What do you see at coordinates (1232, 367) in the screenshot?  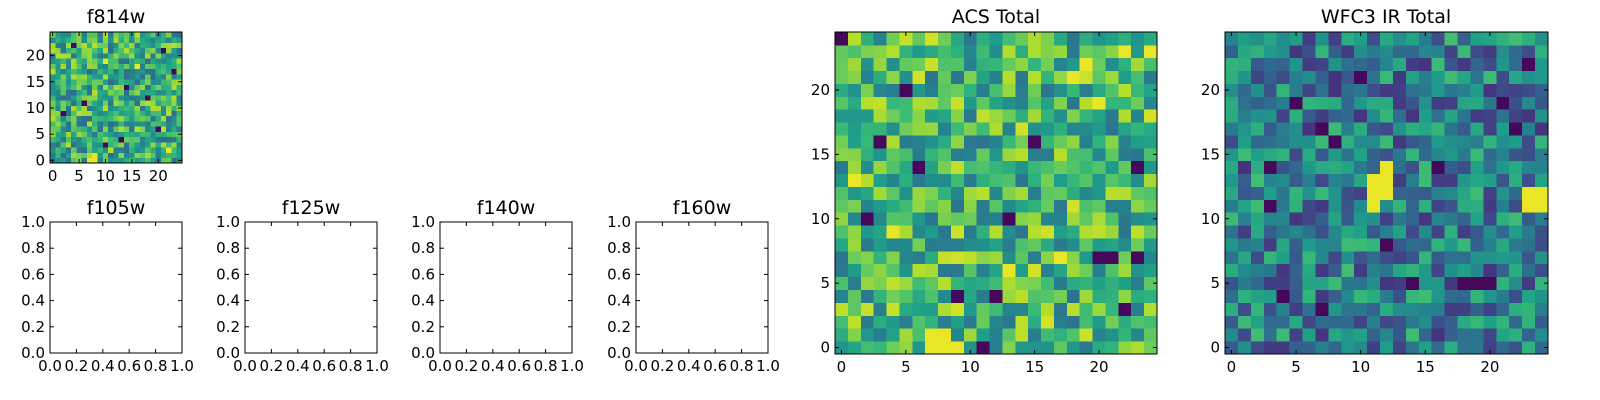 I see `x-tick-label: 0` at bounding box center [1232, 367].